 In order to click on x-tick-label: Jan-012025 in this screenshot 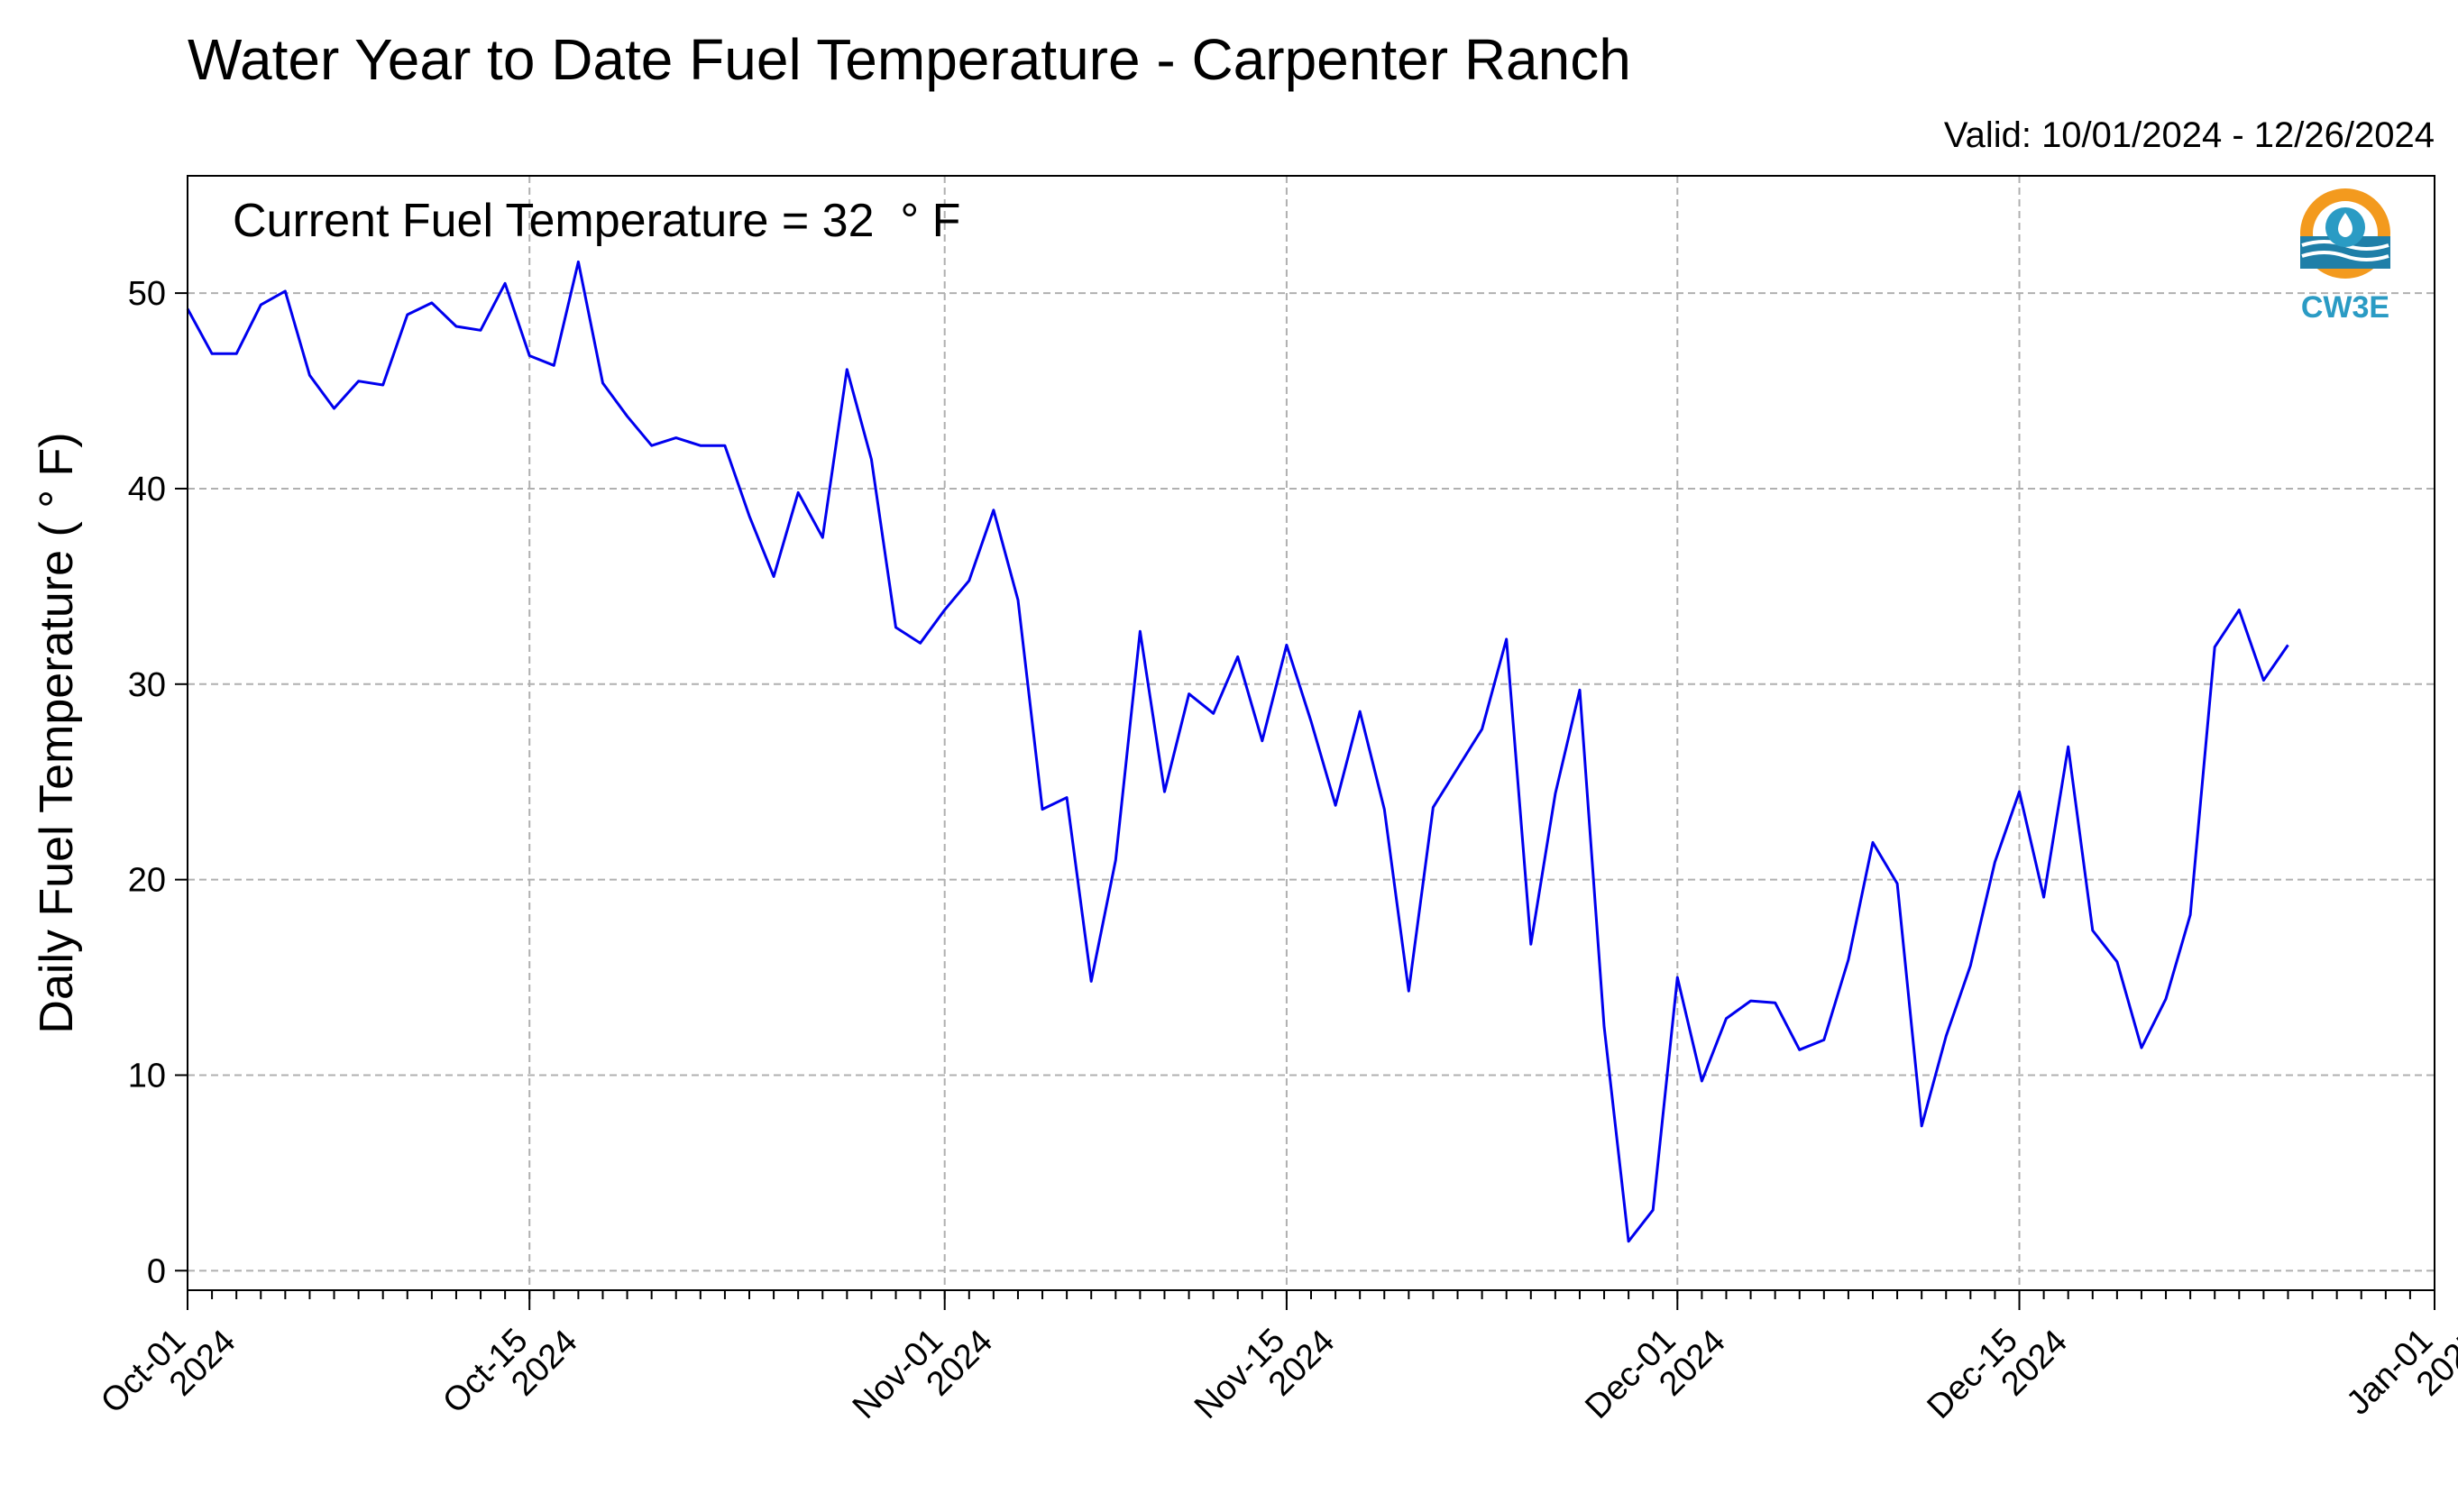, I will do `click(2398, 1372)`.